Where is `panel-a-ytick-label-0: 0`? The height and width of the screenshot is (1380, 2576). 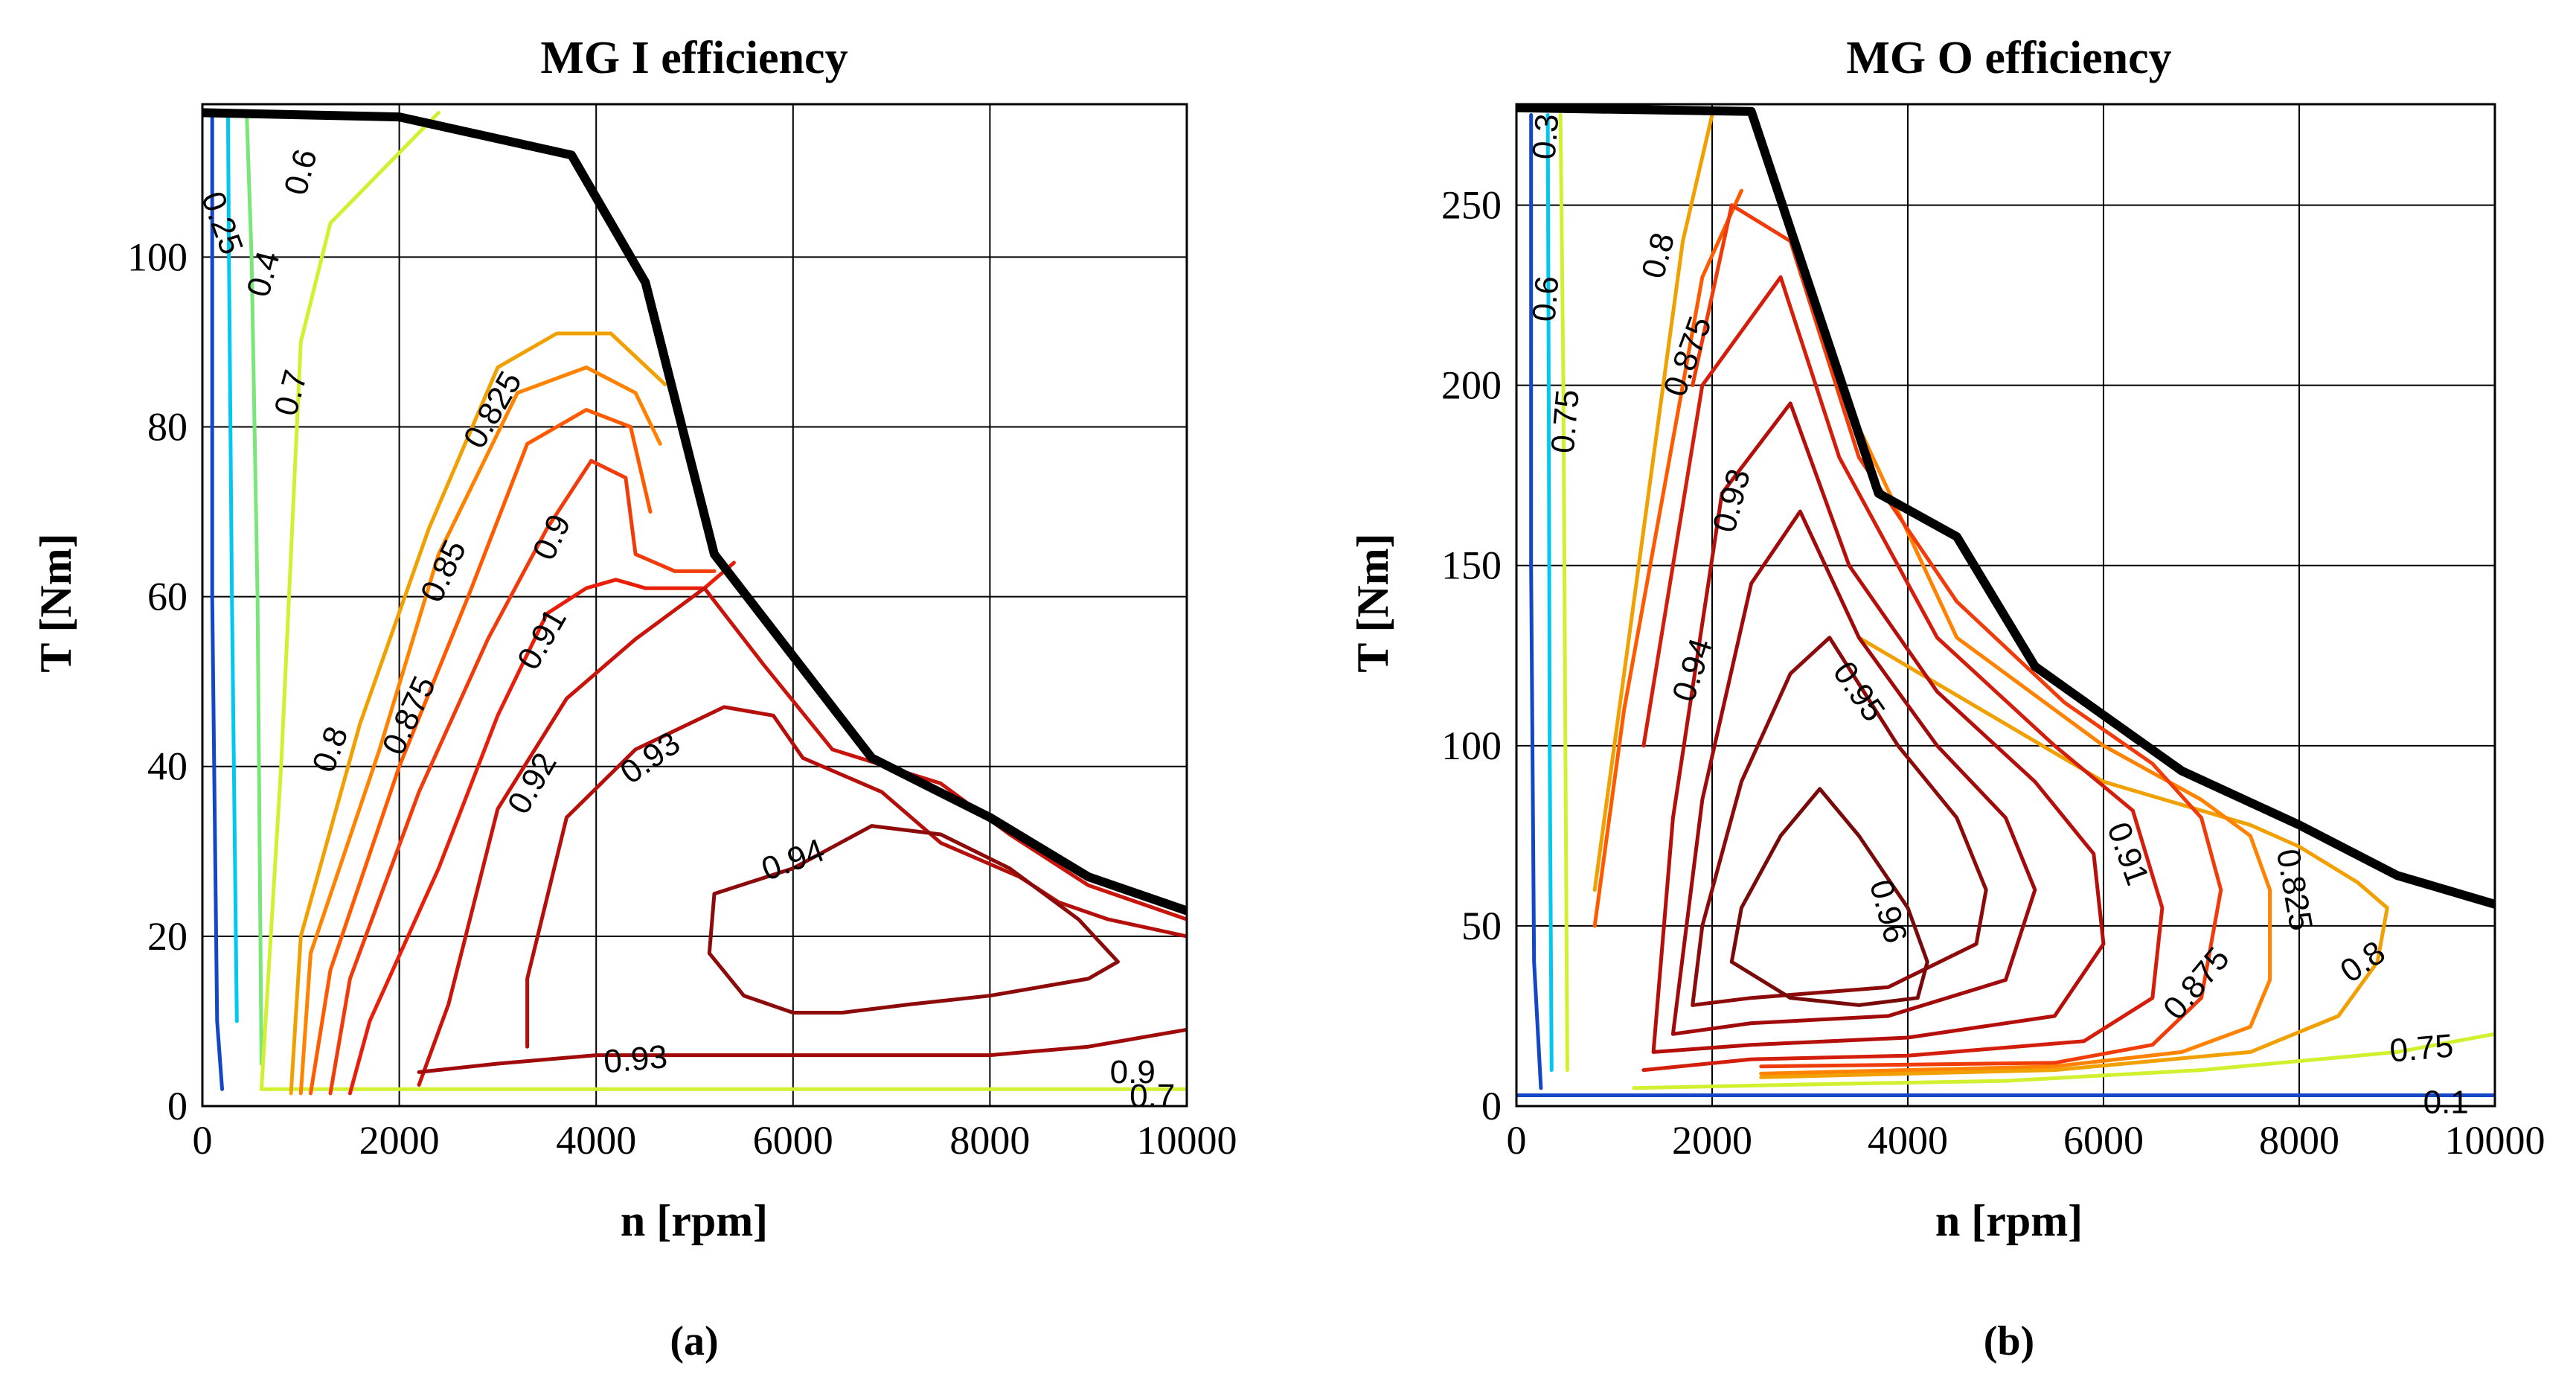
panel-a-ytick-label-0: 0 is located at coordinates (177, 1106).